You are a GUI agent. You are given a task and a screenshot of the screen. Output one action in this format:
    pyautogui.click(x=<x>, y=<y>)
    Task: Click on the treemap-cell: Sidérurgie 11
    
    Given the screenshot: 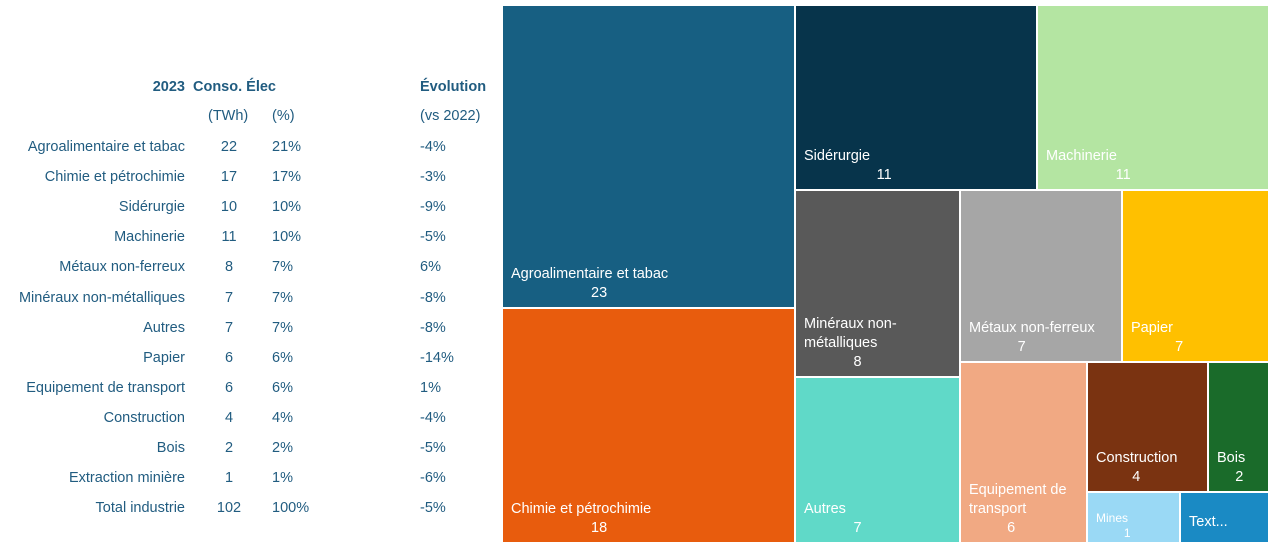 What is the action you would take?
    pyautogui.click(x=916, y=97)
    